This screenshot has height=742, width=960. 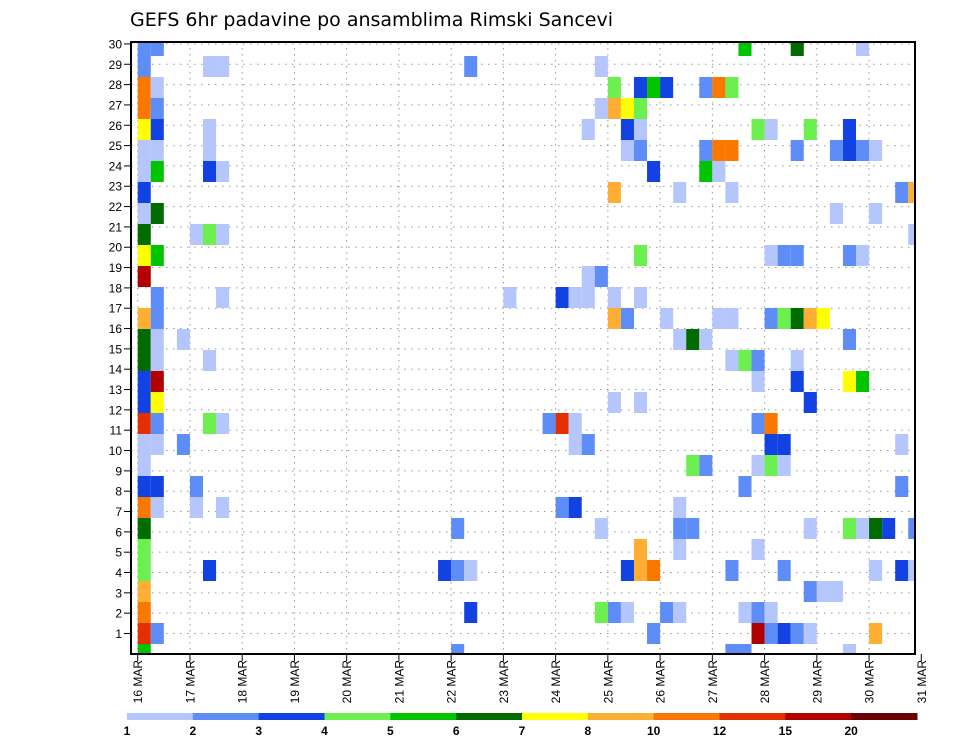 What do you see at coordinates (116, 85) in the screenshot?
I see `y-tick-label: 28` at bounding box center [116, 85].